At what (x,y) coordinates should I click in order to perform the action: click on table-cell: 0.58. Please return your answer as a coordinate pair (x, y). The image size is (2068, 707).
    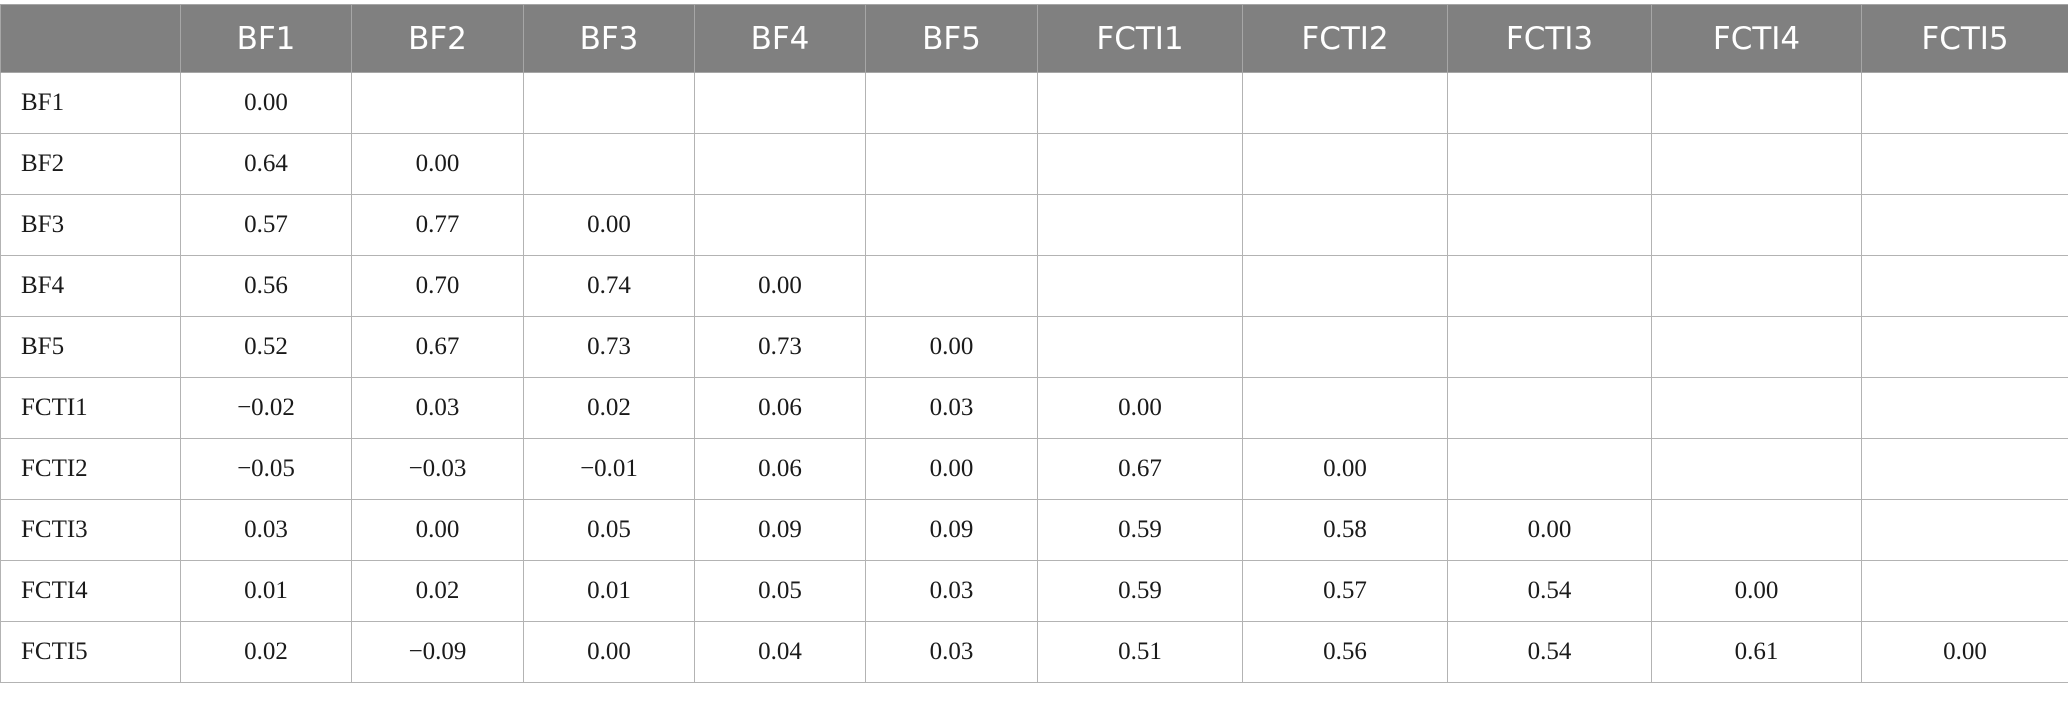
    Looking at the image, I should click on (1345, 530).